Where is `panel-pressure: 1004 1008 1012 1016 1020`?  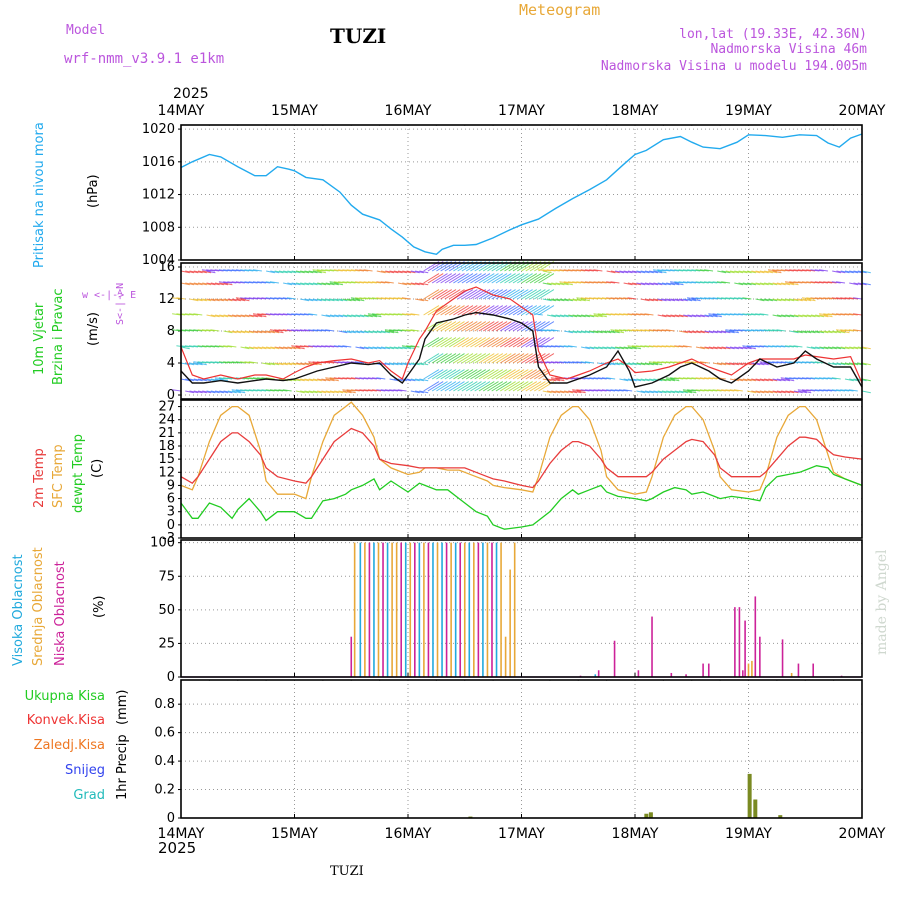
panel-pressure: 1004 1008 1012 1016 1020 is located at coordinates (502, 195).